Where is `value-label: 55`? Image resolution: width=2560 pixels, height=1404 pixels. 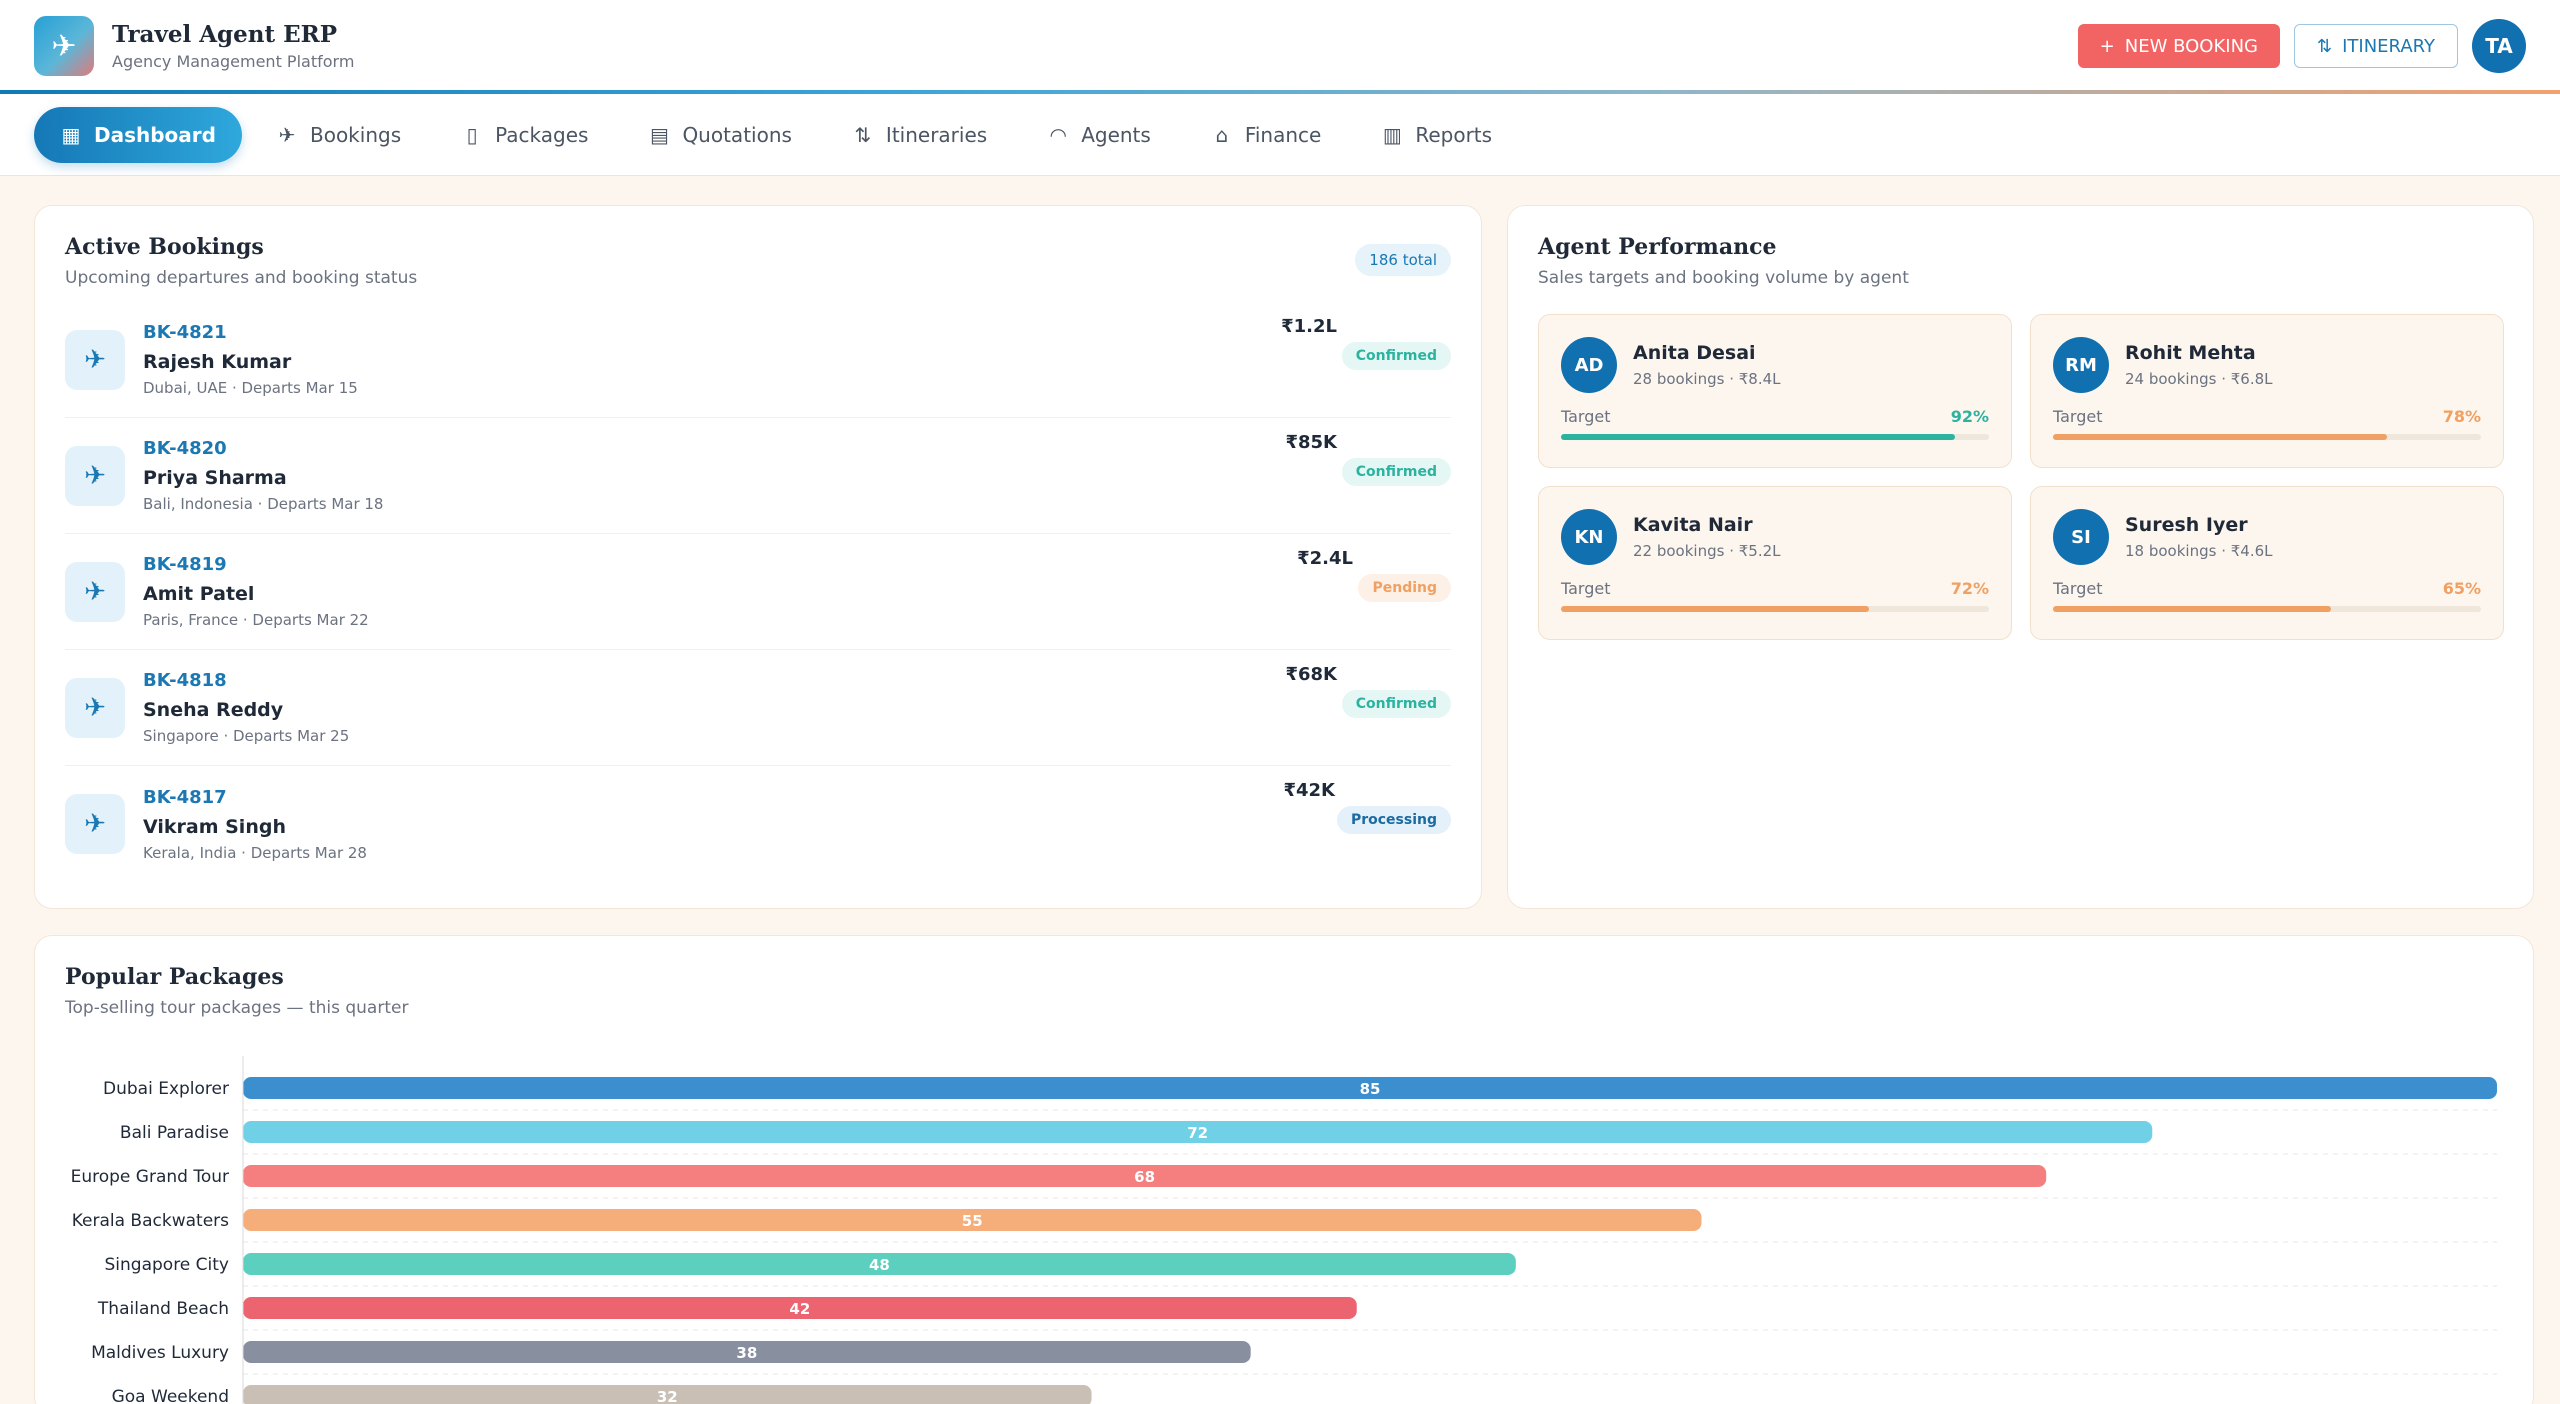 value-label: 55 is located at coordinates (972, 1221).